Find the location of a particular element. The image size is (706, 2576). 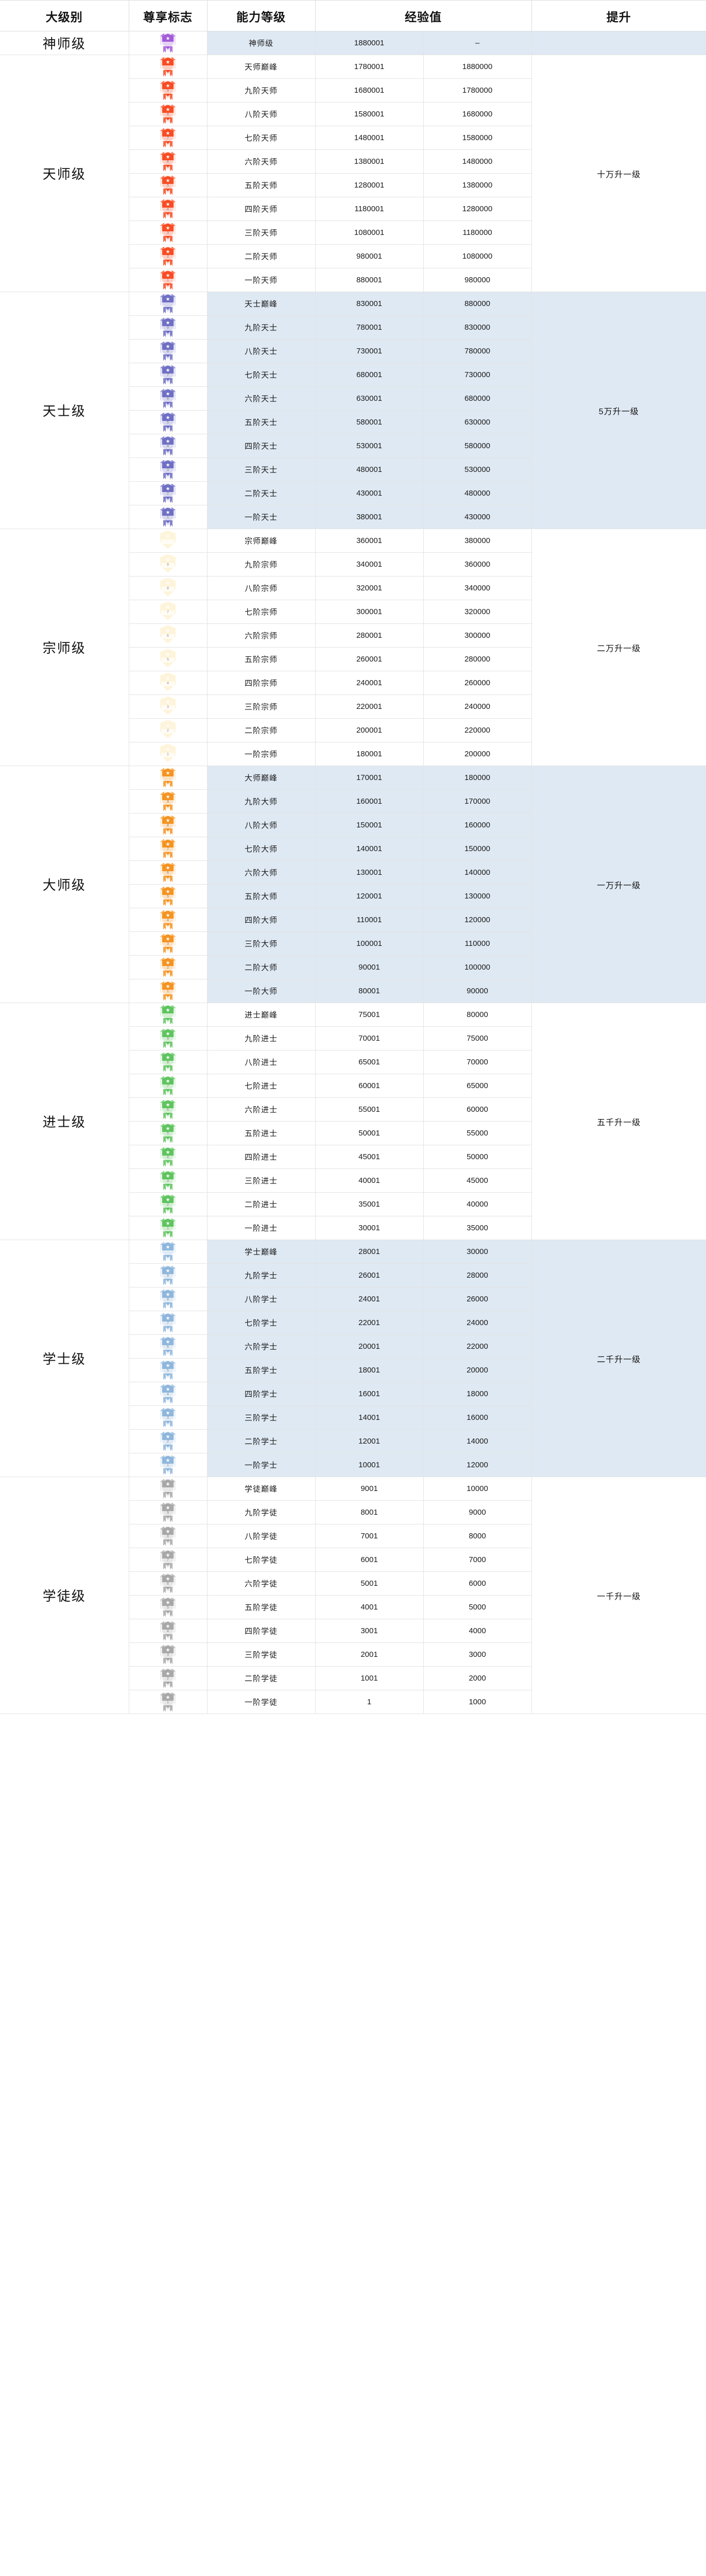

rank-badge-icon: 1 is located at coordinates (168, 991).